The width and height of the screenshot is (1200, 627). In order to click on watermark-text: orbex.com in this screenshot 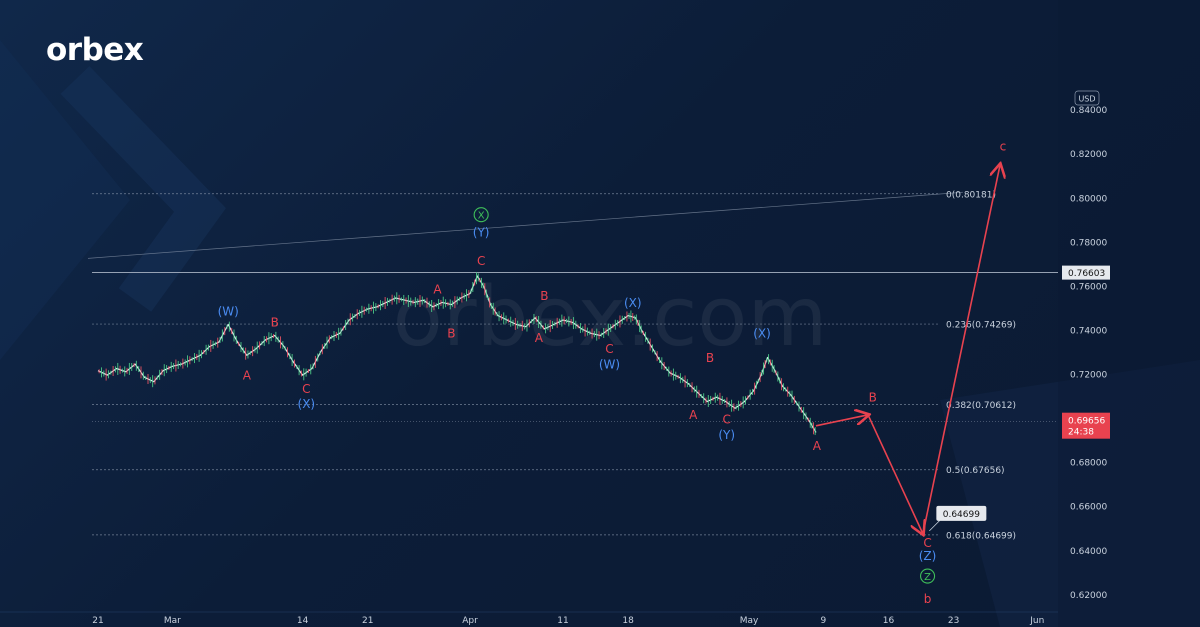, I will do `click(610, 317)`.